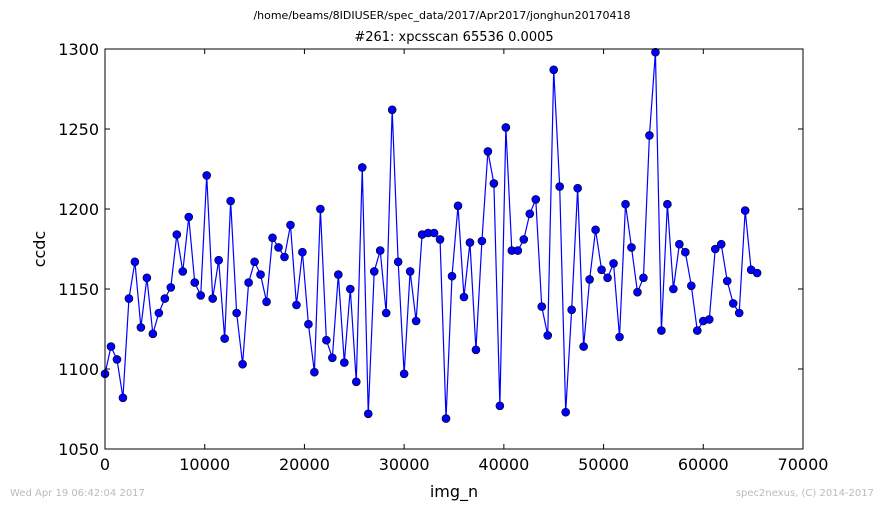 The image size is (884, 509). What do you see at coordinates (454, 492) in the screenshot?
I see `x-axis-label: img_n` at bounding box center [454, 492].